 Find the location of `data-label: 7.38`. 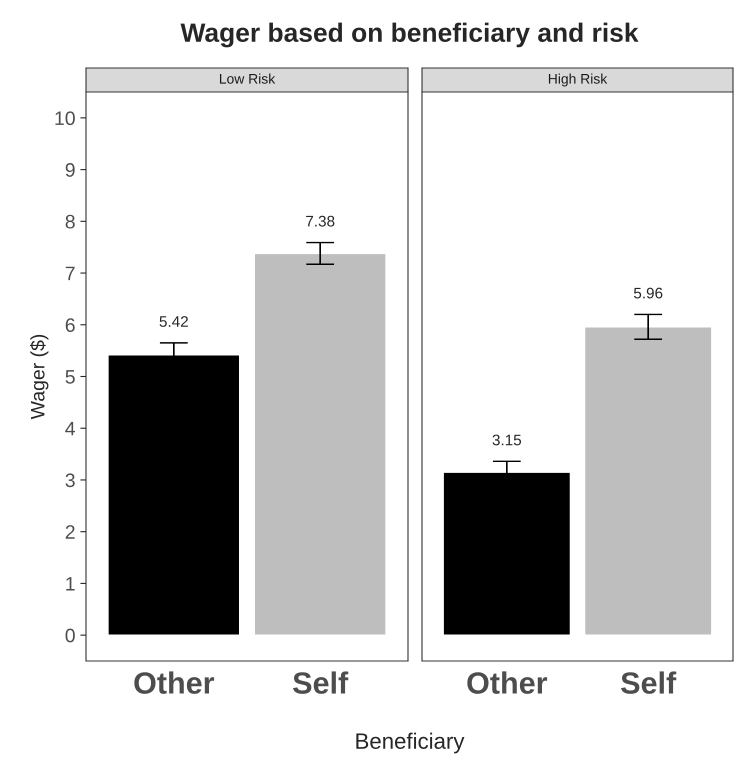

data-label: 7.38 is located at coordinates (320, 221).